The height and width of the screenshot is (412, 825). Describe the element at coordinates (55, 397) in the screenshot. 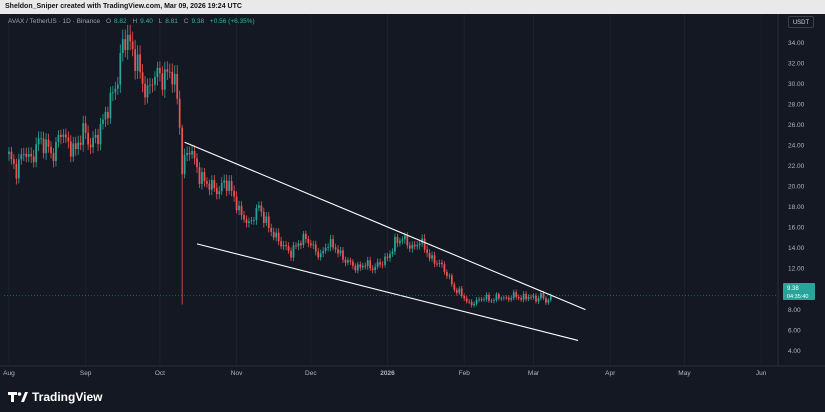

I see `tradingview-logo: TradingView` at that location.